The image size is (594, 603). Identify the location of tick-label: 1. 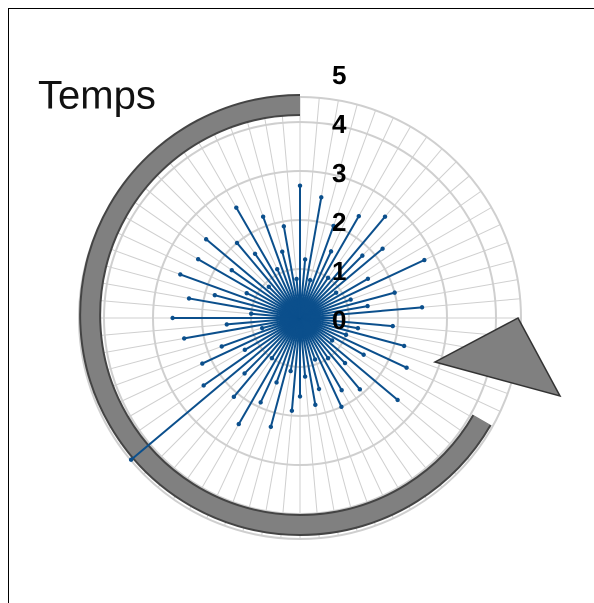
(339, 271).